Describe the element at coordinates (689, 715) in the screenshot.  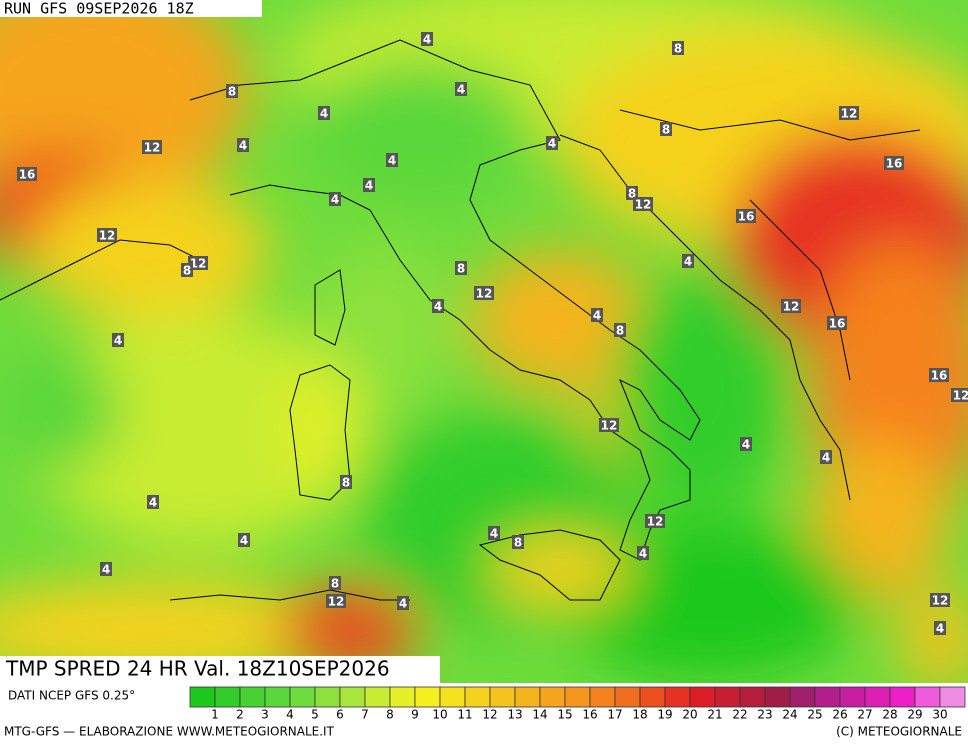
I see `legend-label: 20` at that location.